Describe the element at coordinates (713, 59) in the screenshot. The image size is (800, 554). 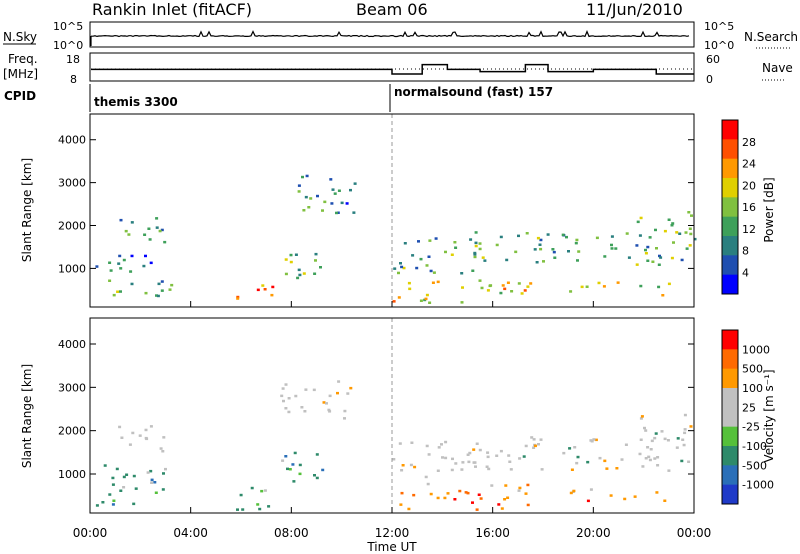
I see `nave-tick-top: 60` at that location.